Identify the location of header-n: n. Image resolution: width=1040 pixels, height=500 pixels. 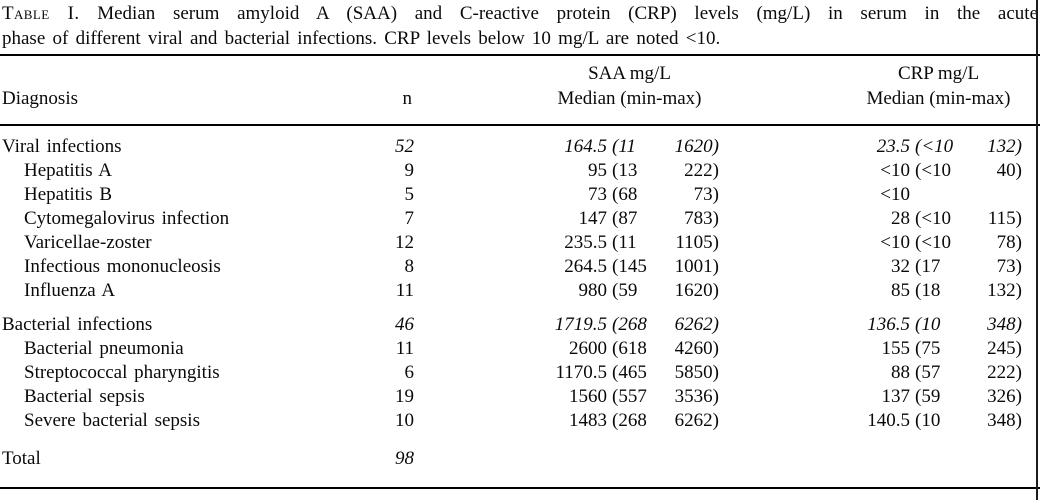
(407, 98).